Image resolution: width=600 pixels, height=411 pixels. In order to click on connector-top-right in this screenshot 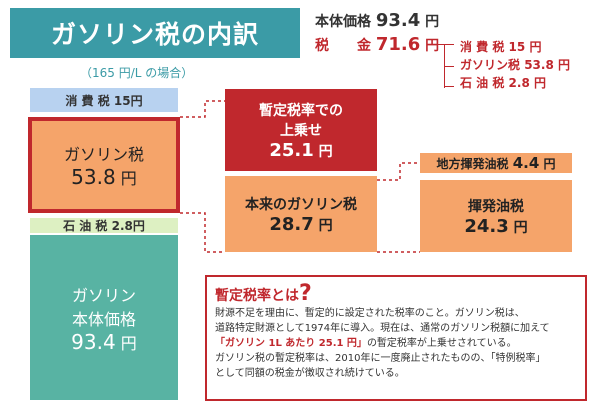, I will do `click(398, 171)`.